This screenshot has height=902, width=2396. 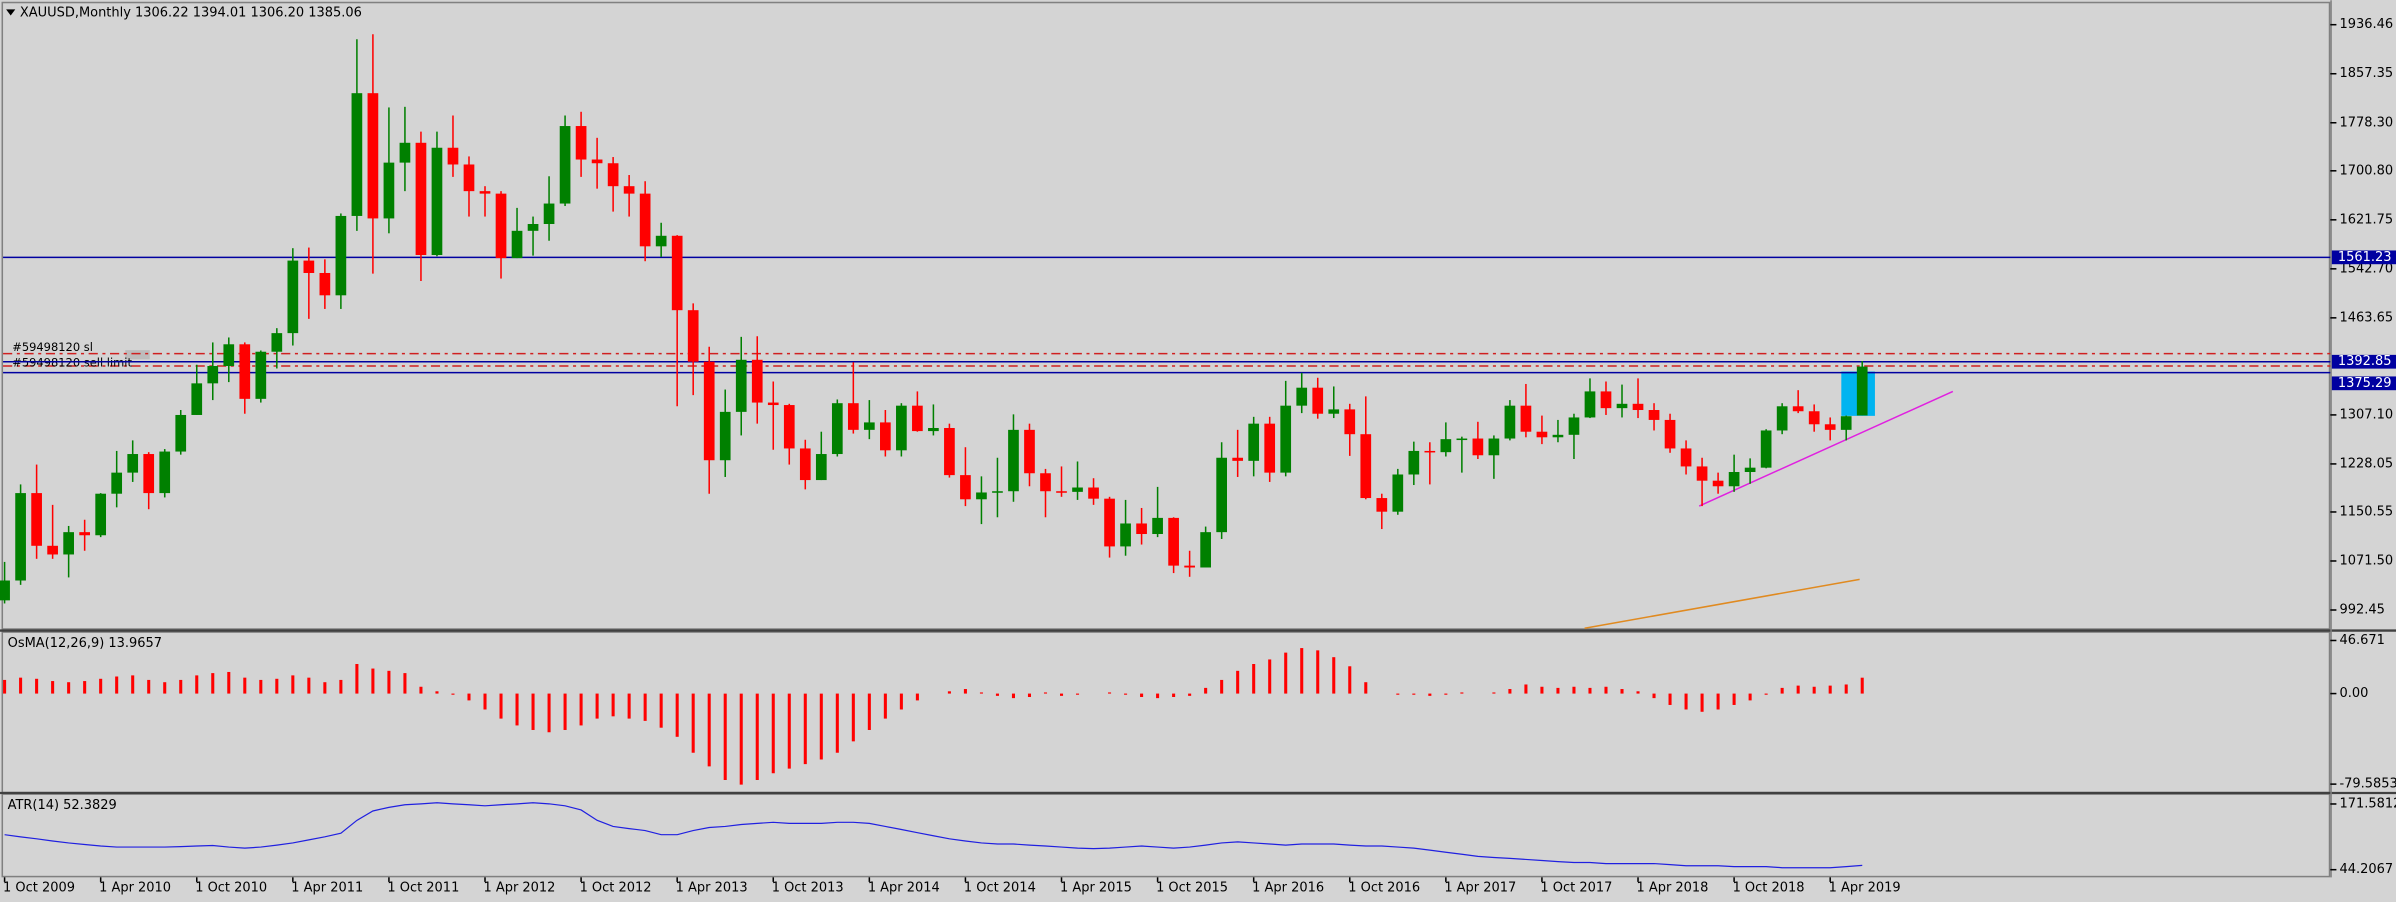 I want to click on atr-line, so click(x=933, y=835).